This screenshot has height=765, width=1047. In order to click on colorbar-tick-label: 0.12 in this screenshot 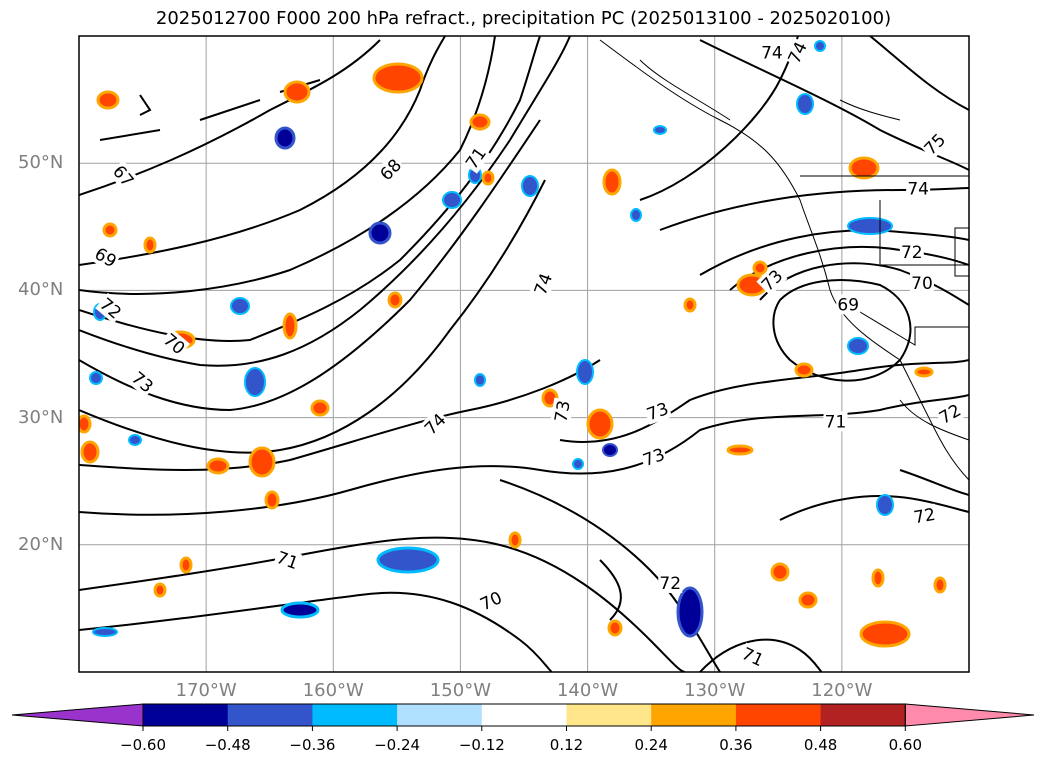, I will do `click(566, 745)`.